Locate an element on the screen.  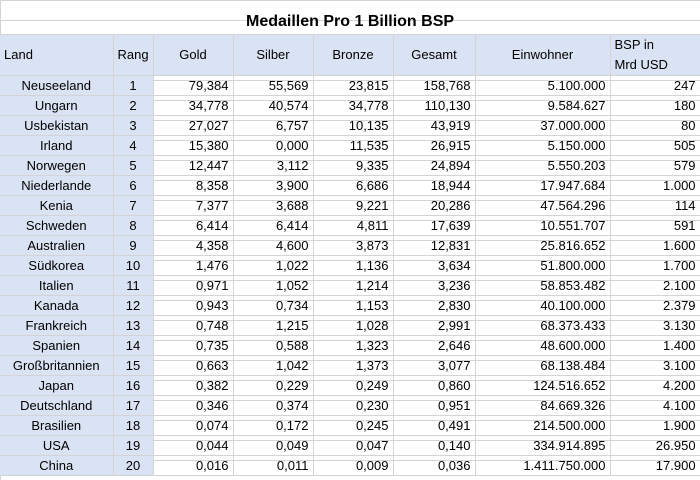
cell-gold: 0,016 is located at coordinates (193, 465).